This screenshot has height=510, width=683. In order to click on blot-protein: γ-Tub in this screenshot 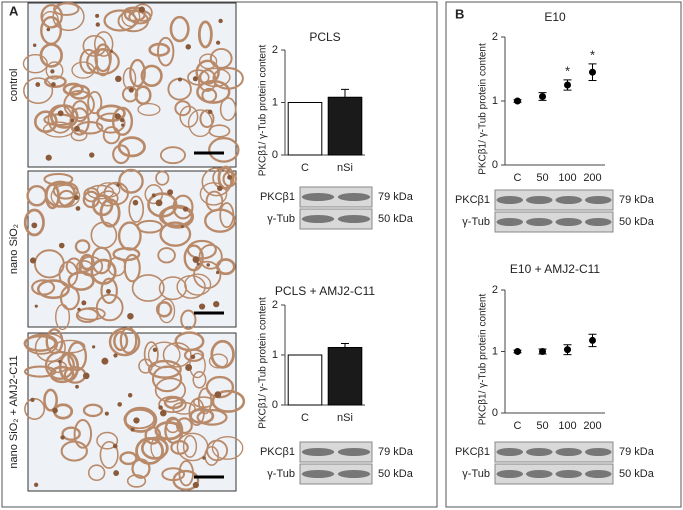, I will do `click(476, 474)`.